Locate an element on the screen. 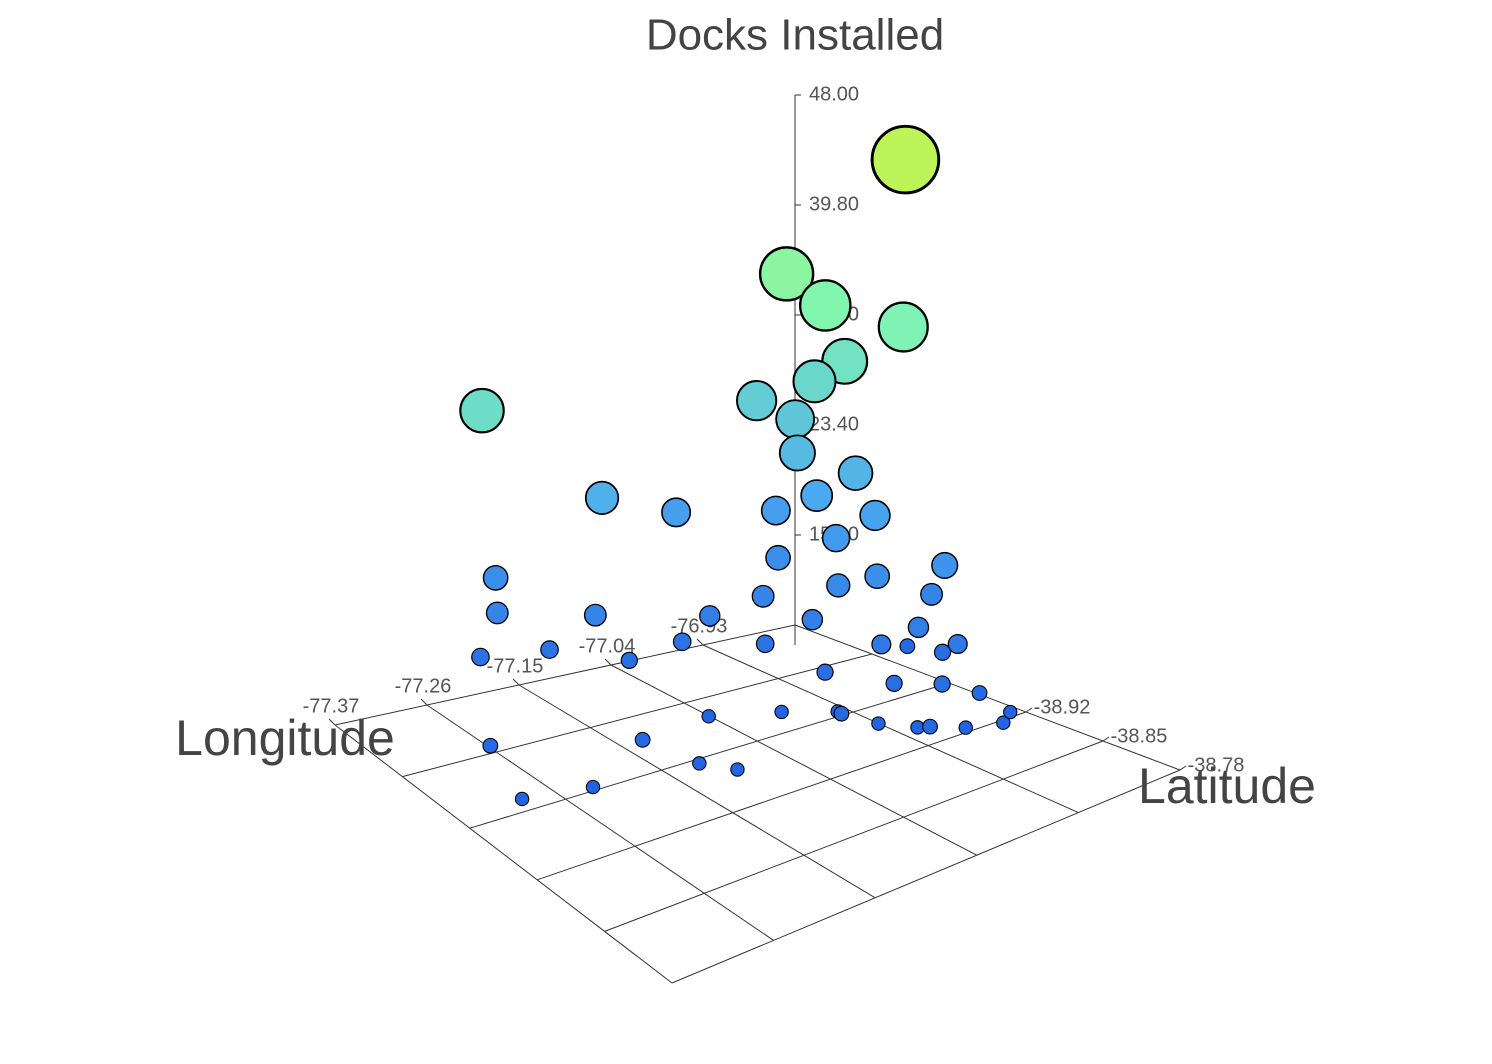  x-tick-label: -77.26 is located at coordinates (423, 686).